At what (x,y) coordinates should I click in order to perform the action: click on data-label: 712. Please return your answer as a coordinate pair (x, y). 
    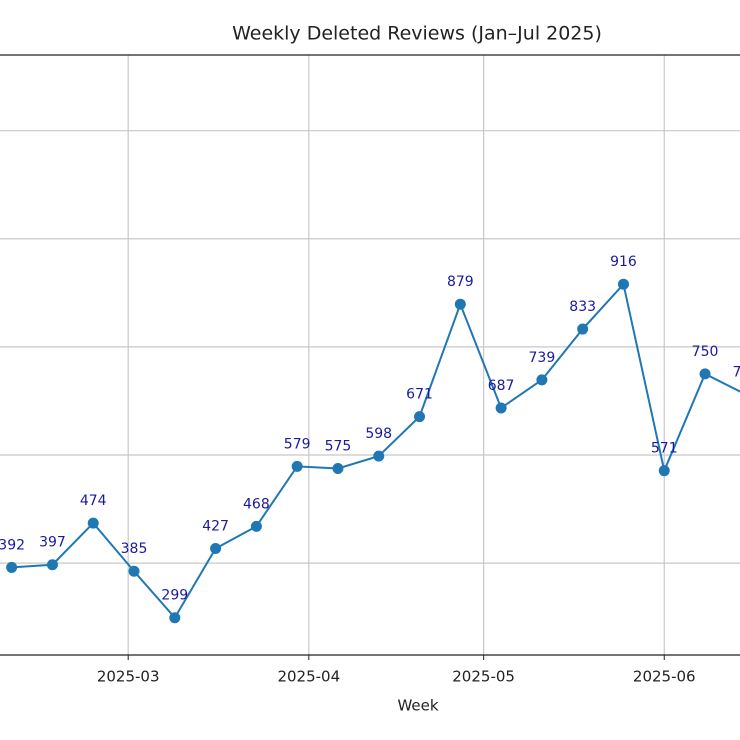
    Looking at the image, I should click on (736, 372).